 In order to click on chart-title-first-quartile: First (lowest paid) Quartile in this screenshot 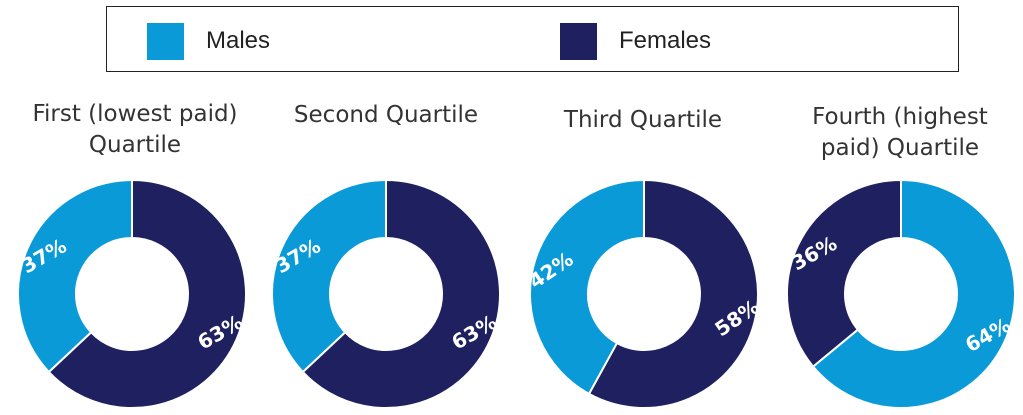, I will do `click(135, 129)`.